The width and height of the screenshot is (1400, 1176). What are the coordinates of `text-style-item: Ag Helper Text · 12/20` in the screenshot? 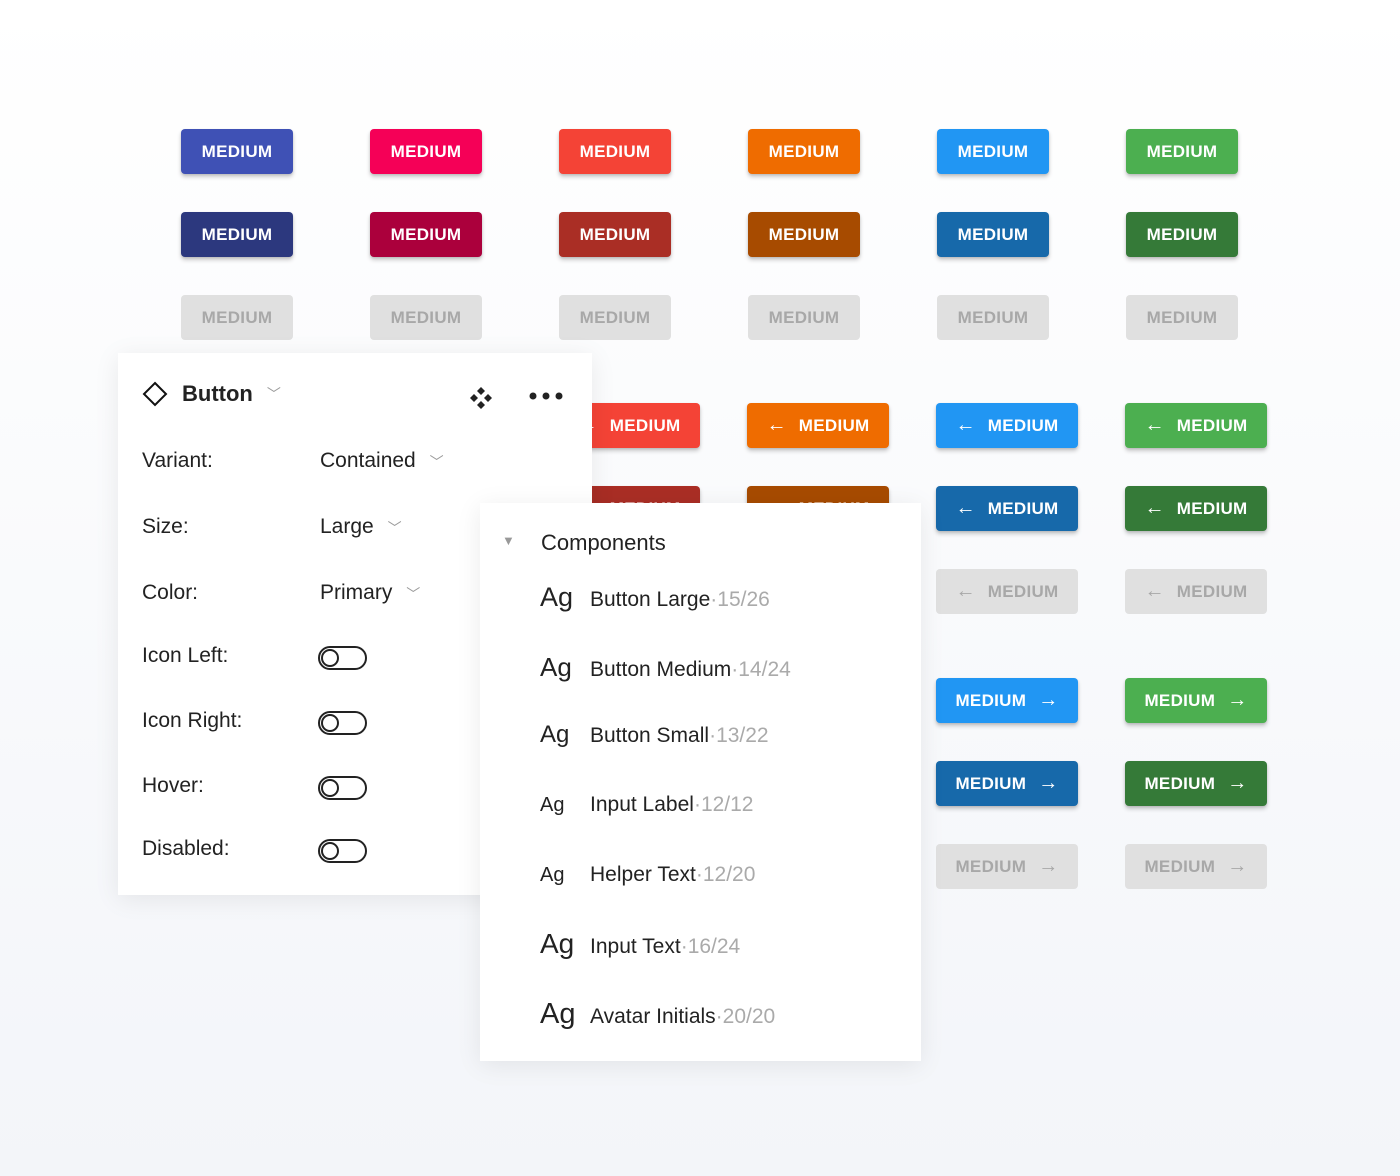 It's located at (647, 874).